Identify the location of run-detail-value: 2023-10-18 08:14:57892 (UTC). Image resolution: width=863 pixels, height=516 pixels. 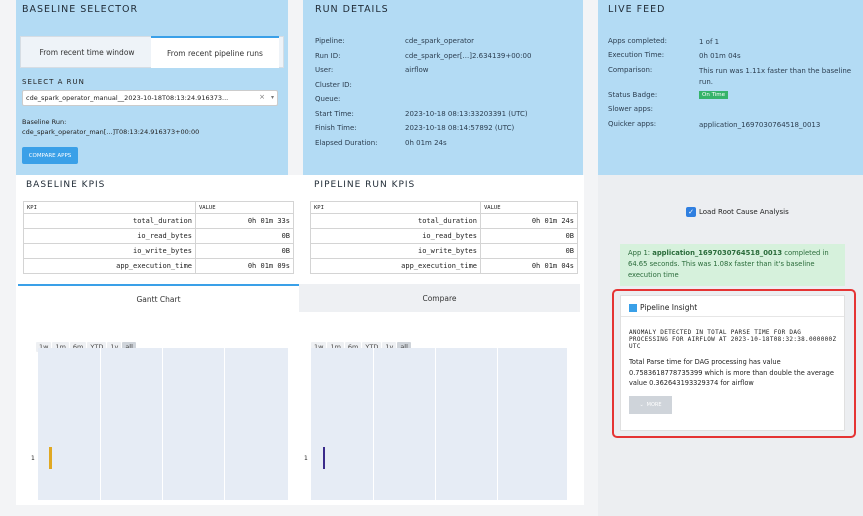
(460, 128).